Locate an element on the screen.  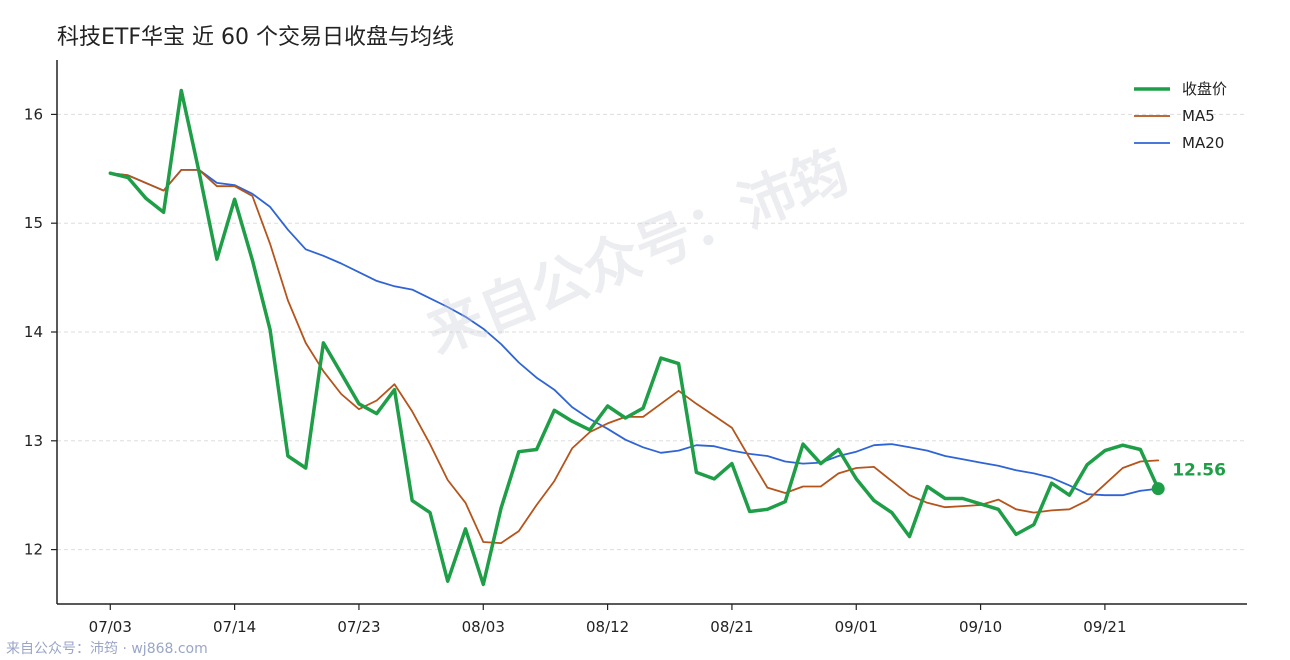
y-tick-label: 15 is located at coordinates (33, 223).